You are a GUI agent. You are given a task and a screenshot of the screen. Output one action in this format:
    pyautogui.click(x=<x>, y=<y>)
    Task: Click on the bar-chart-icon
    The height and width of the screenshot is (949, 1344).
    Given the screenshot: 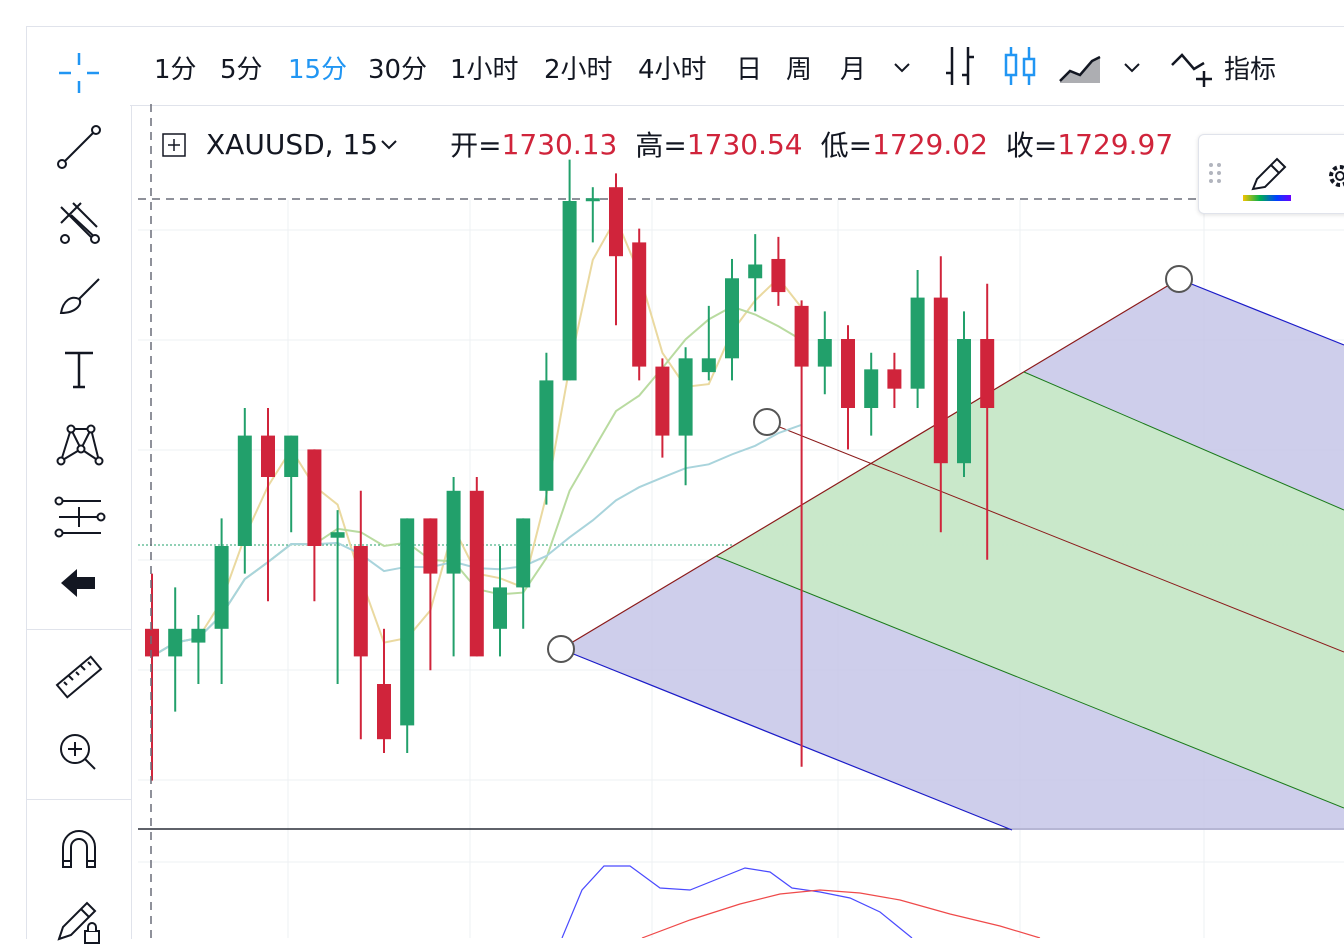 What is the action you would take?
    pyautogui.click(x=960, y=66)
    